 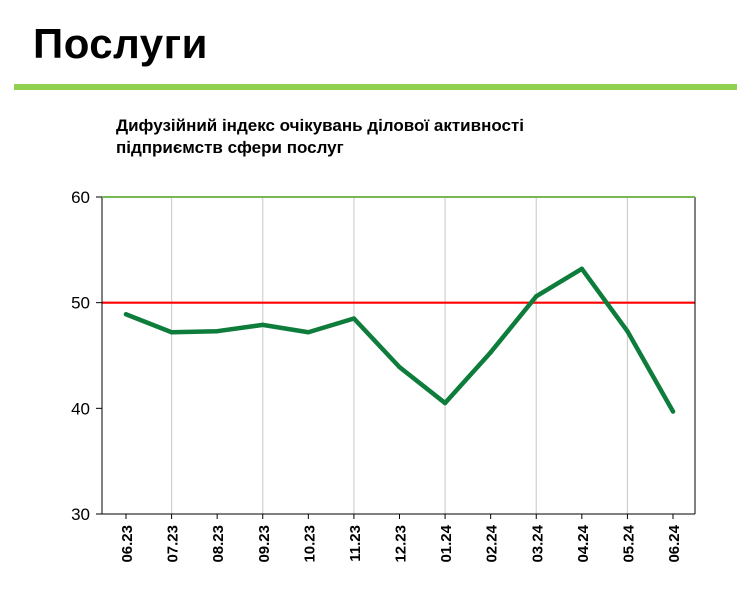 What do you see at coordinates (582, 269) in the screenshot?
I see `data-point-04.24` at bounding box center [582, 269].